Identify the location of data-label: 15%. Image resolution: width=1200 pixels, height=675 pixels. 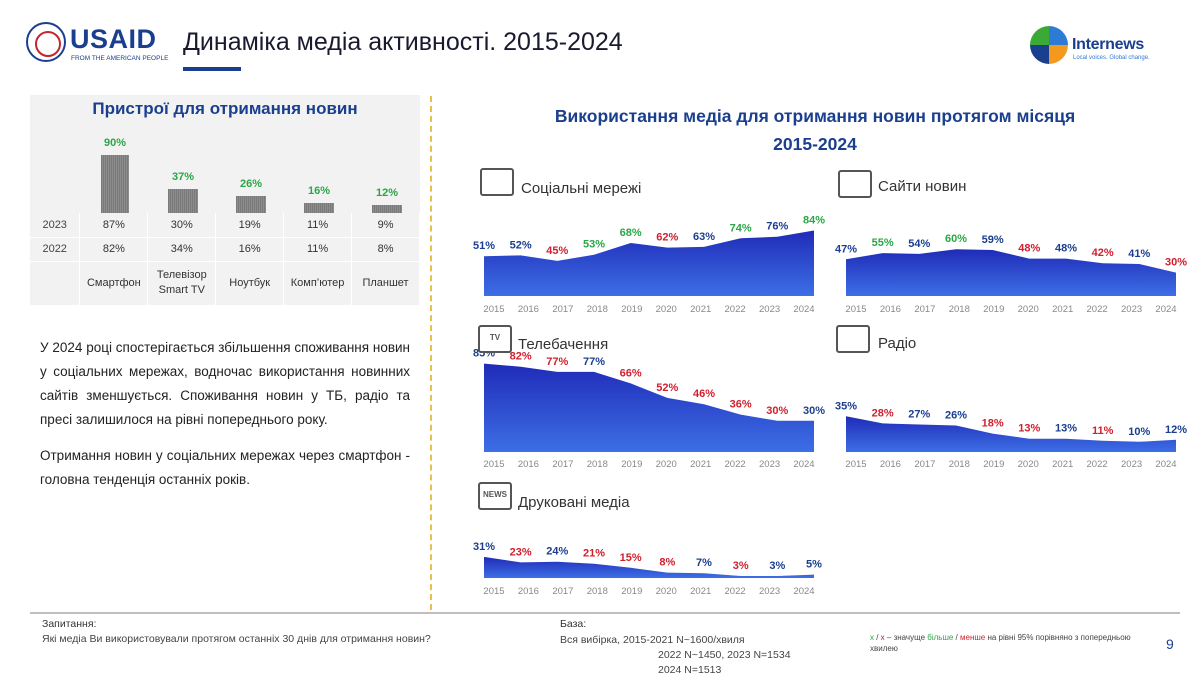
(631, 558).